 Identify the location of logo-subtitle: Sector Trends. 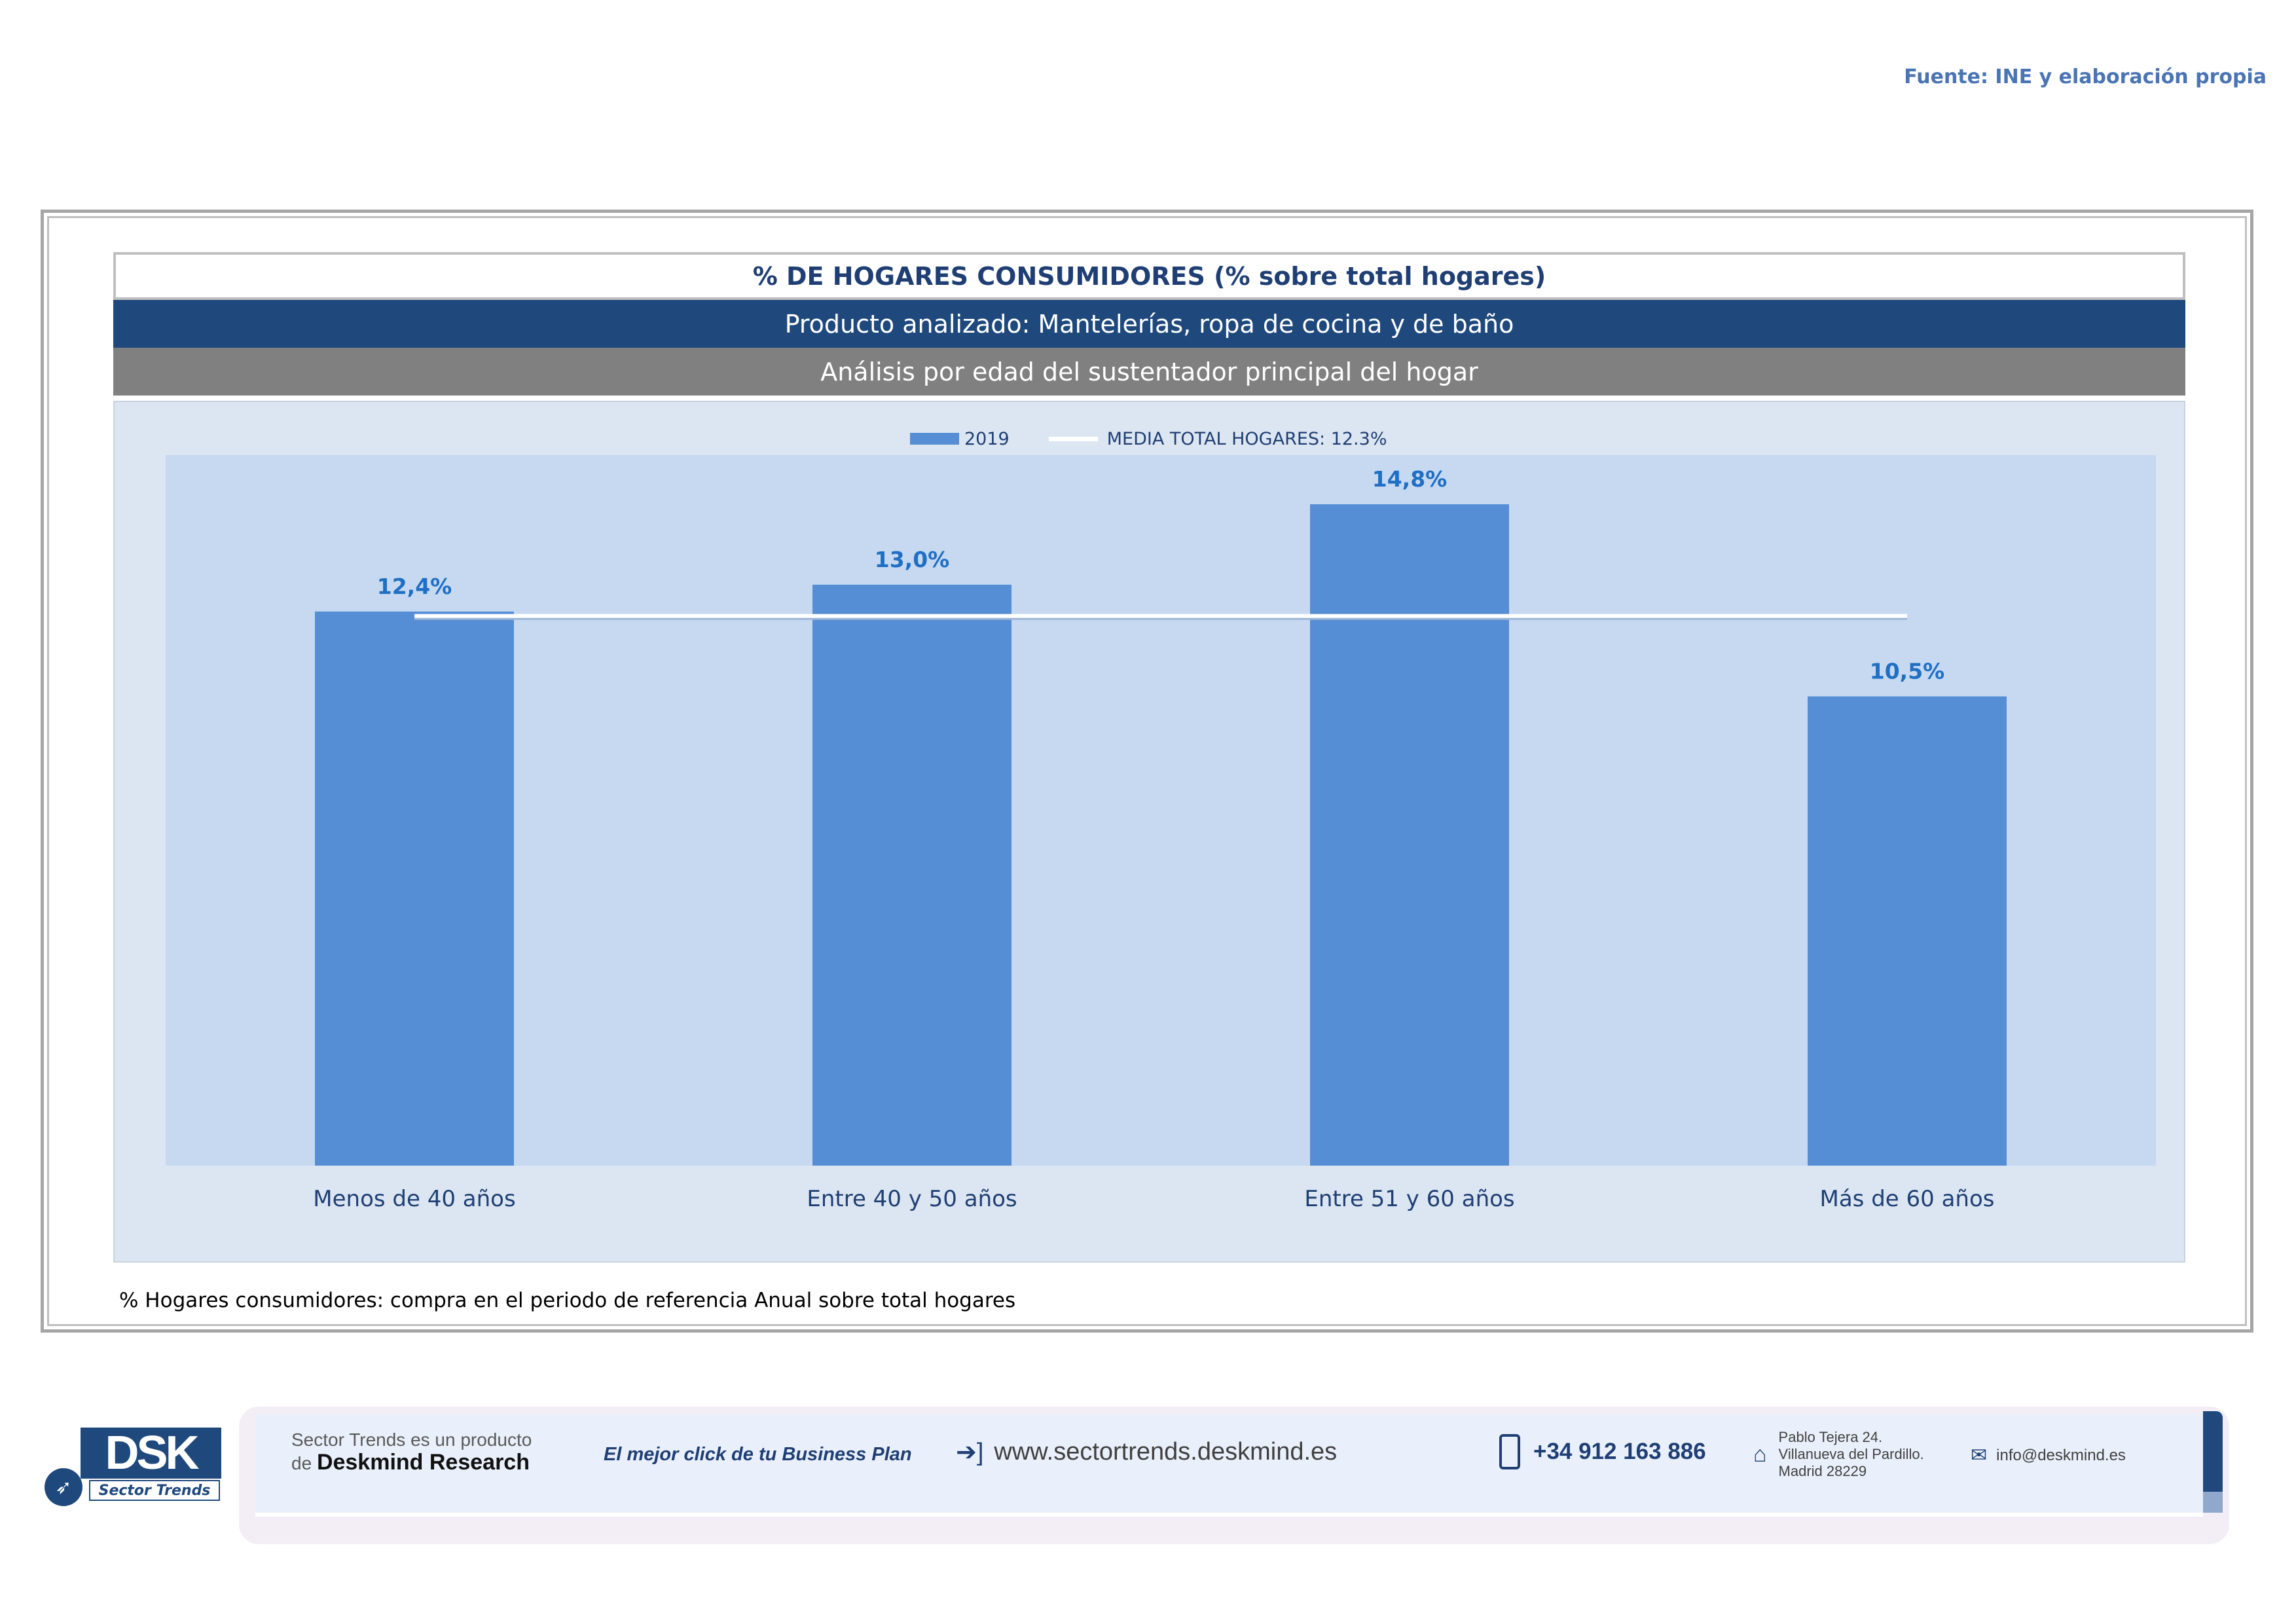
(154, 1490).